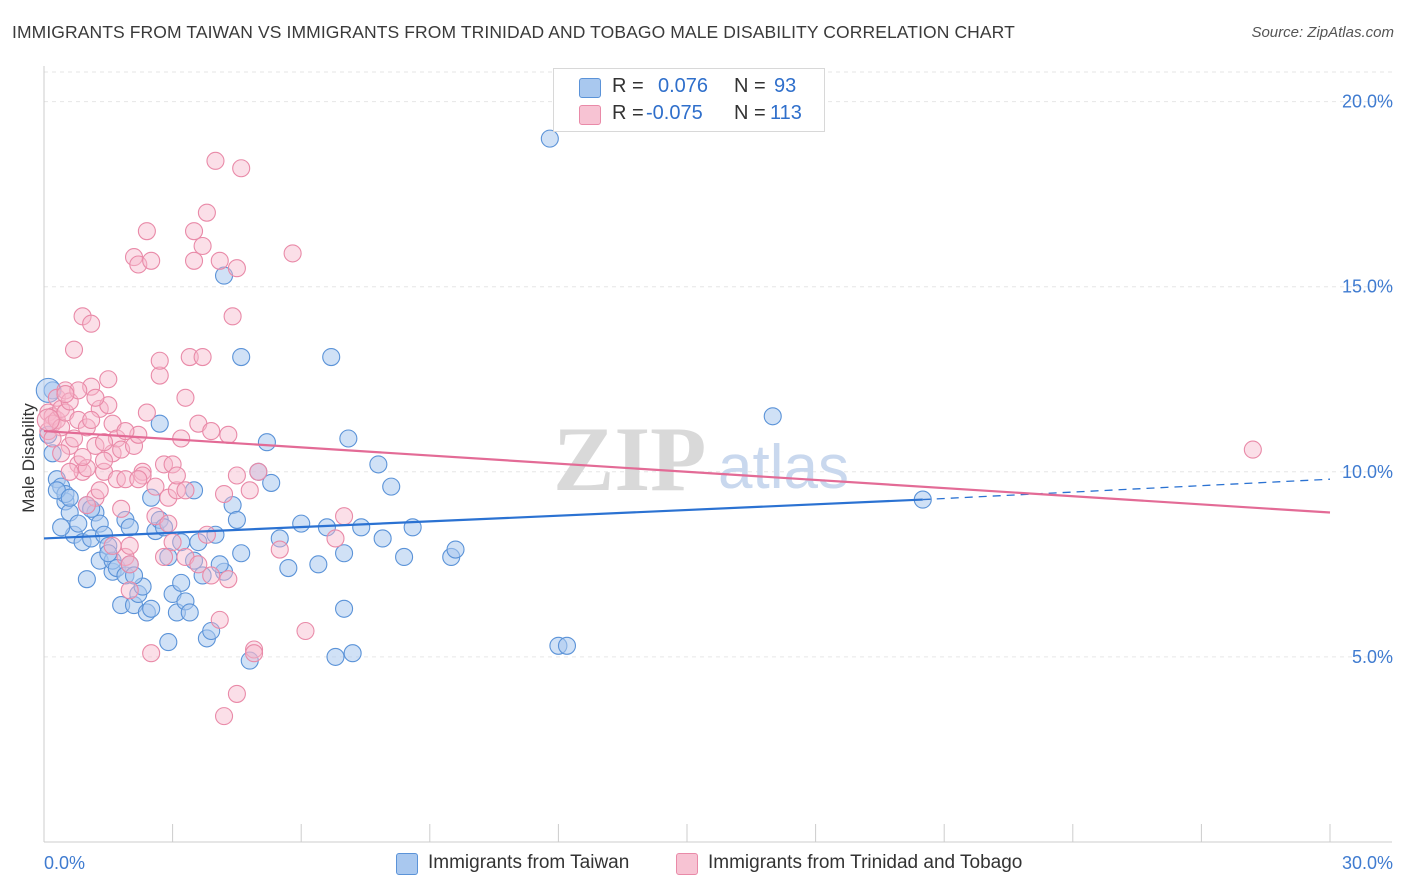  Describe the element at coordinates (1367, 102) in the screenshot. I see `y-tick-label: 20.0%` at that location.